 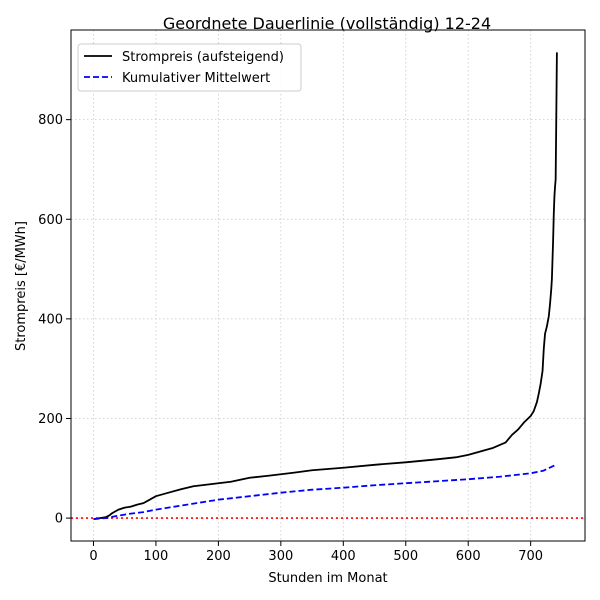 I want to click on legend-box, so click(x=189, y=67).